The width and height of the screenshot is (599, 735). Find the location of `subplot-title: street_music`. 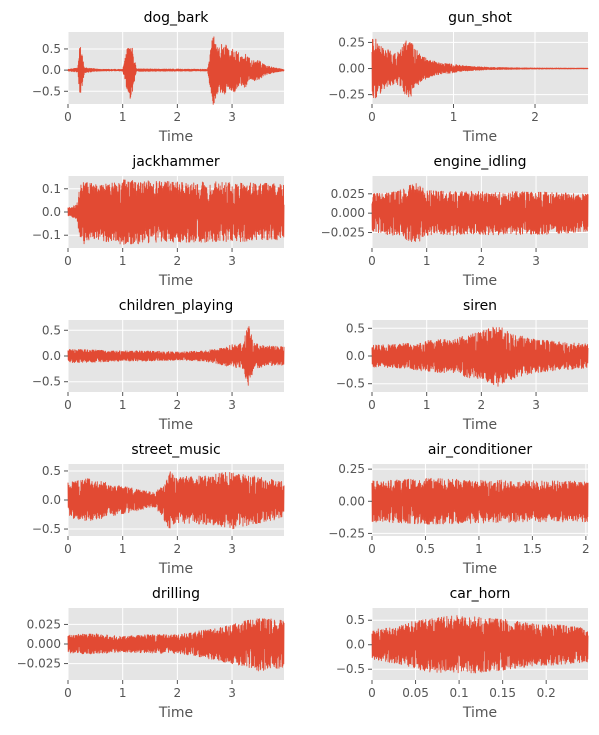

subplot-title: street_music is located at coordinates (175, 450).